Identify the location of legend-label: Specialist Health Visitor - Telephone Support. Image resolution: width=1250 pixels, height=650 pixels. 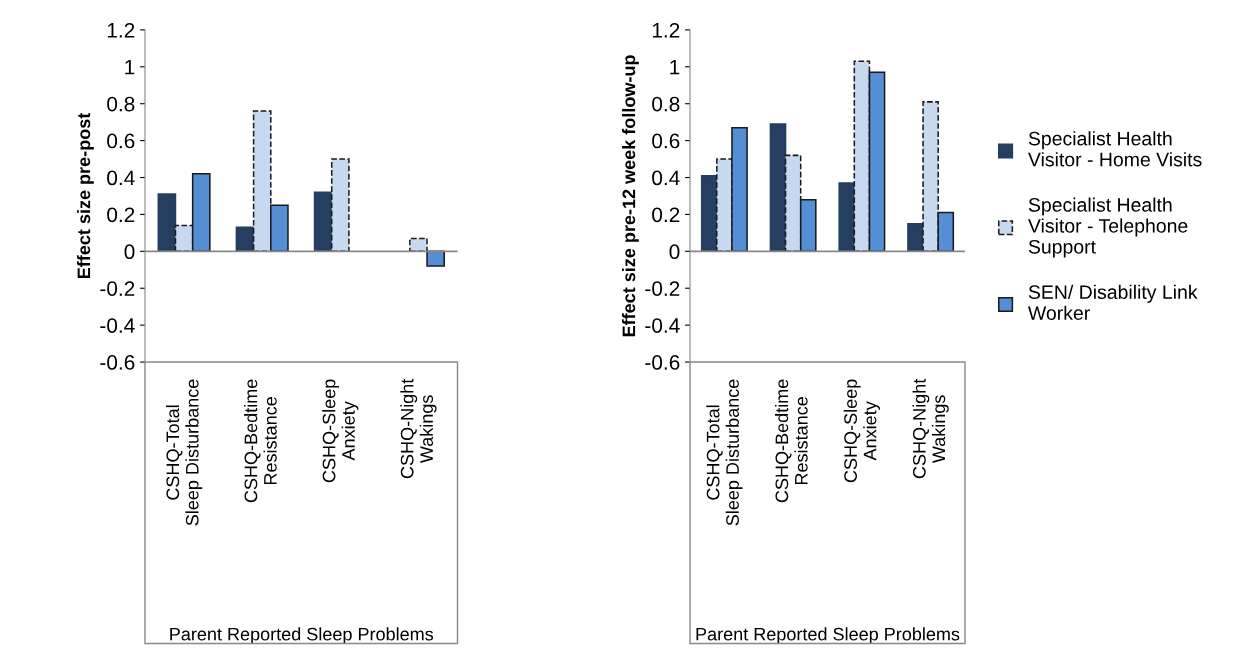
(1108, 227).